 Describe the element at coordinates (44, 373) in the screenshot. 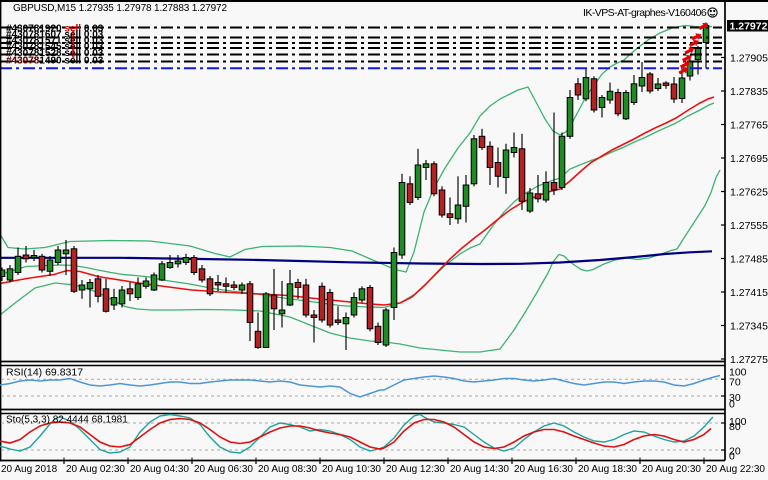

I see `svg-text: RSI(14) 69.8317` at that location.